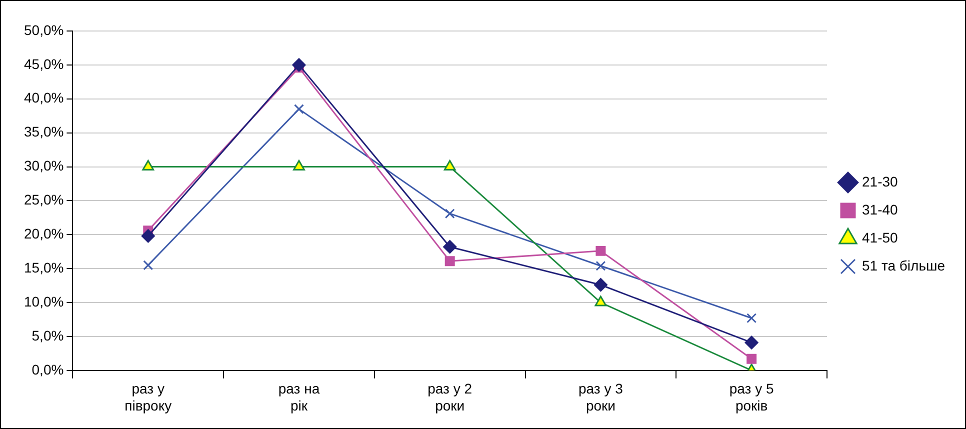 Image resolution: width=966 pixels, height=429 pixels. What do you see at coordinates (299, 397) in the screenshot?
I see `x-tick-label: раз на рік` at bounding box center [299, 397].